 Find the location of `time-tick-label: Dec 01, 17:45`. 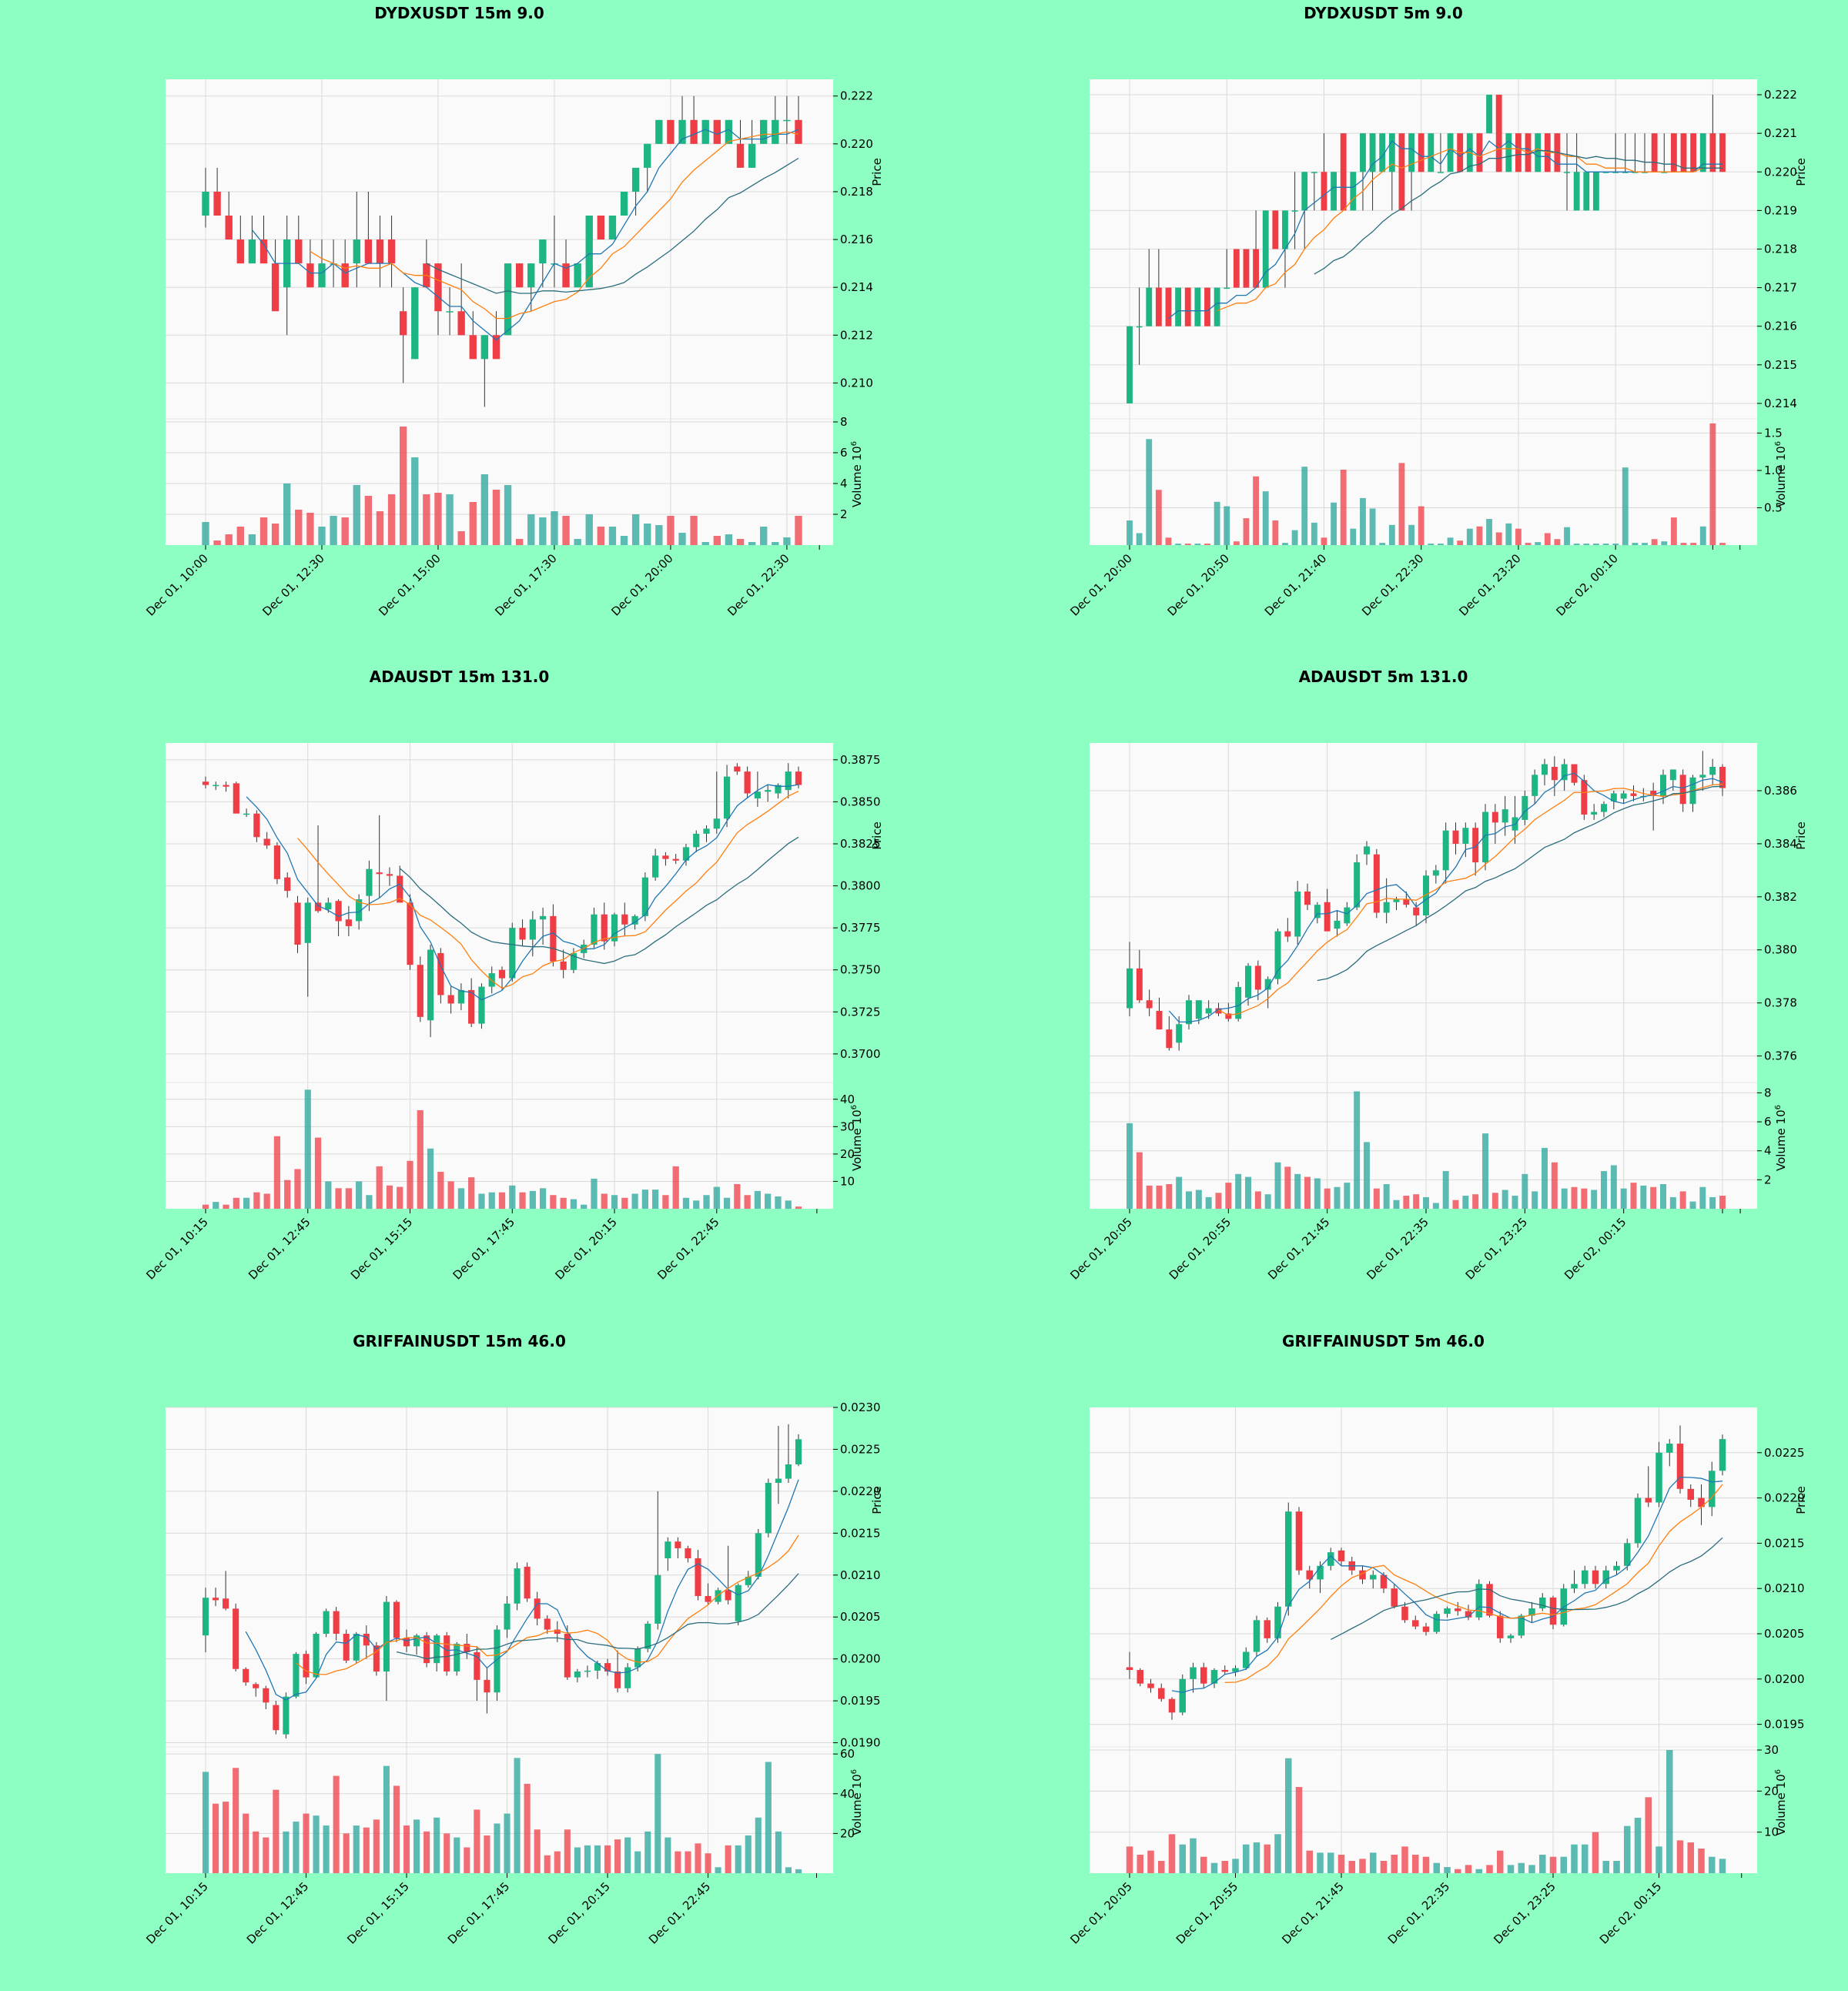

time-tick-label: Dec 01, 17:45 is located at coordinates (484, 1248).